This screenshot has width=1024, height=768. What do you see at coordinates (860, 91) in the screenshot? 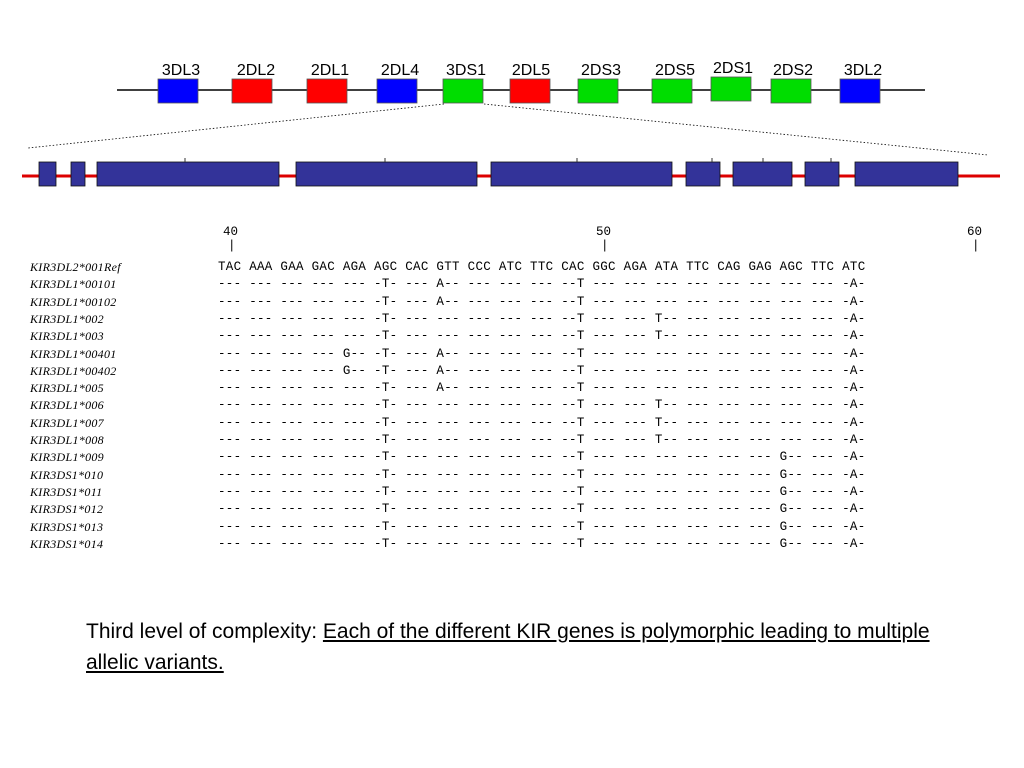
I see `gene-box-3dl2` at bounding box center [860, 91].